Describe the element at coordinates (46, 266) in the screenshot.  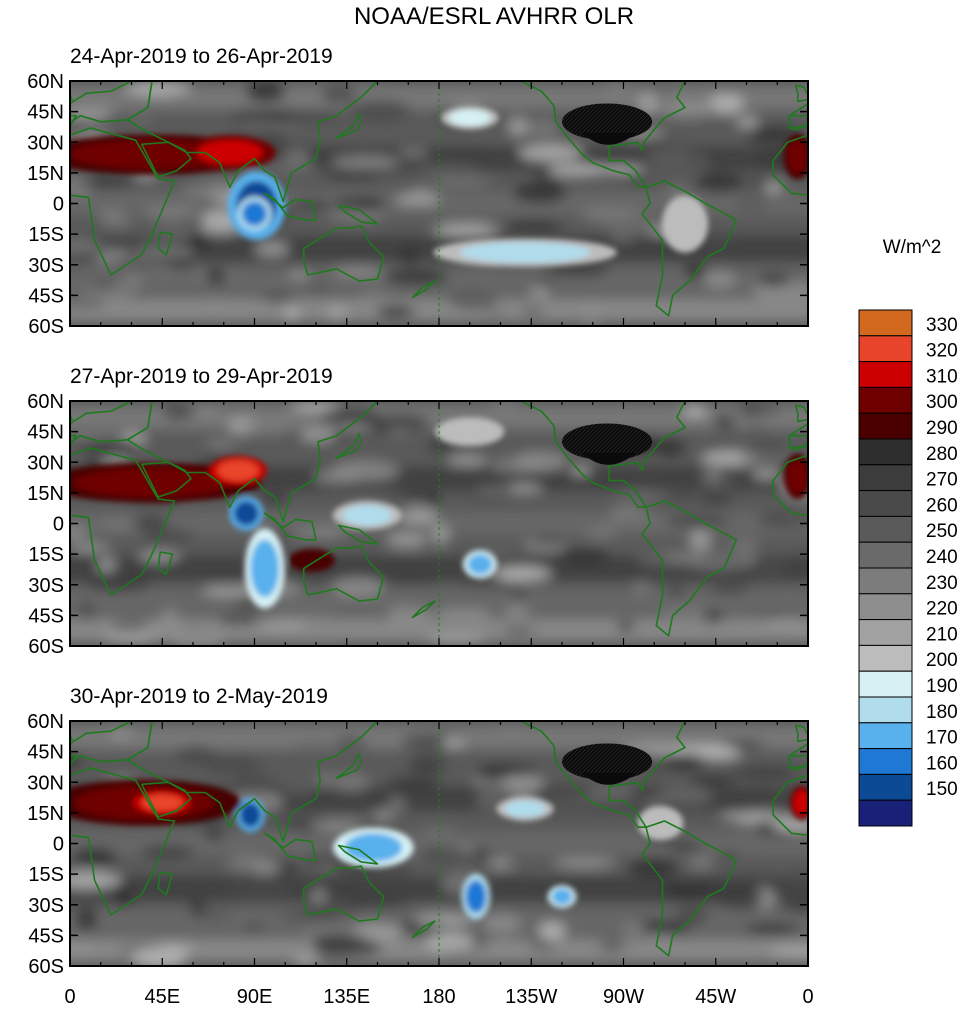
I see `lat-tick-label: 30S` at that location.